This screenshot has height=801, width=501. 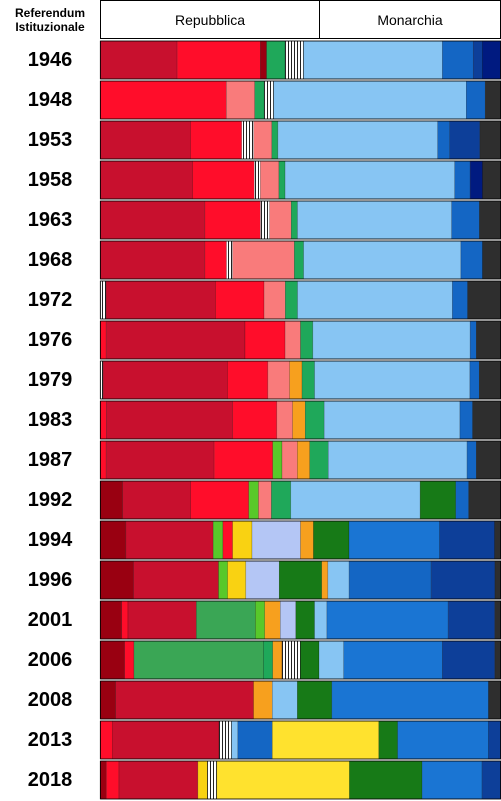 I want to click on year-label-2013: 2013, so click(x=50, y=739).